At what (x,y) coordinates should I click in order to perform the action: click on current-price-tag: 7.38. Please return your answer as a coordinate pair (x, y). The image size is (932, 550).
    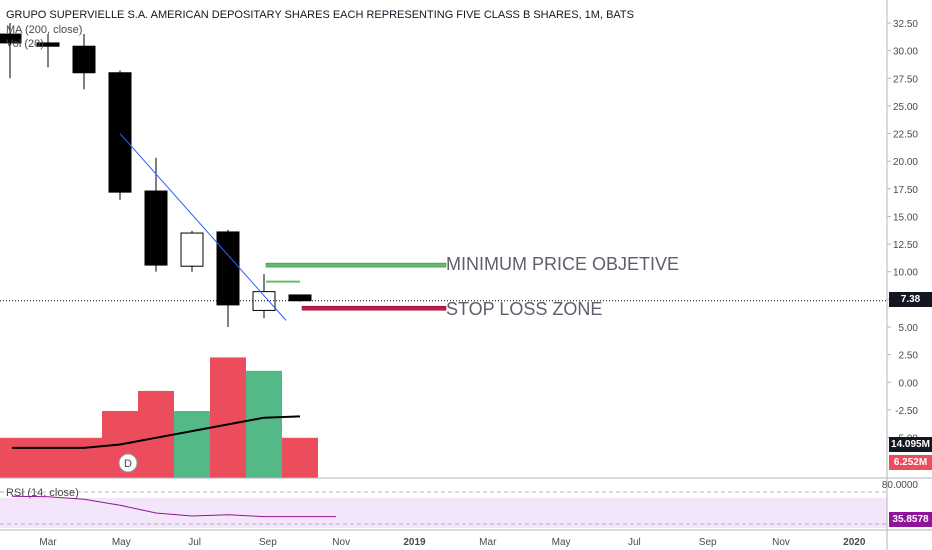
    Looking at the image, I should click on (910, 299).